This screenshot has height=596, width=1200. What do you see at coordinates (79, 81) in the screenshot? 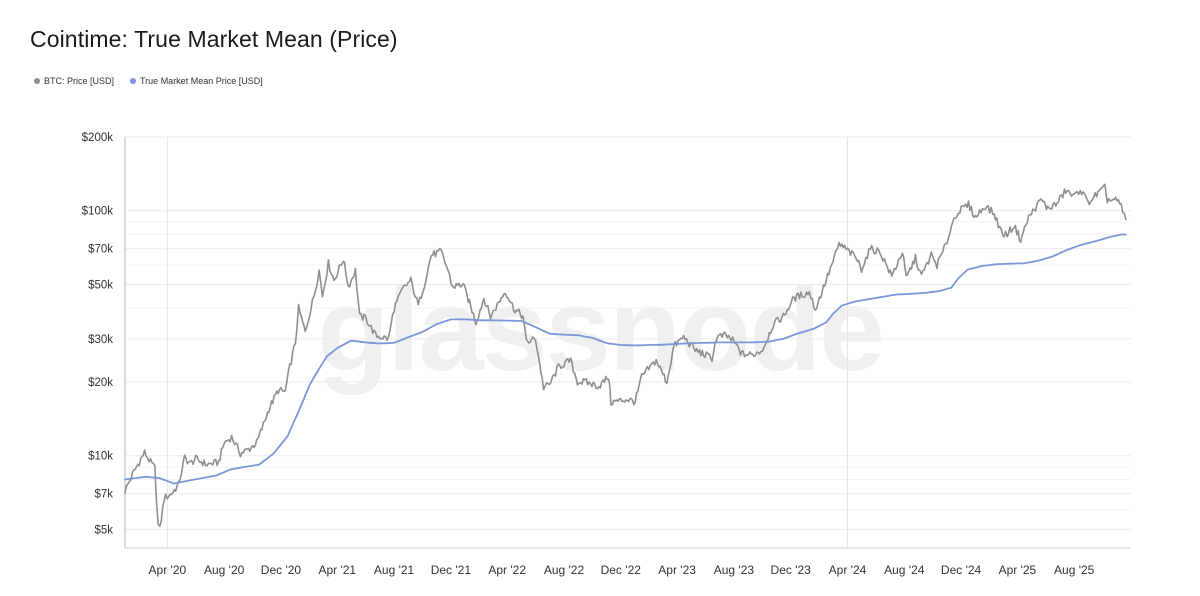
I see `legend-label-btc-price: BTC: Price [USD]` at bounding box center [79, 81].